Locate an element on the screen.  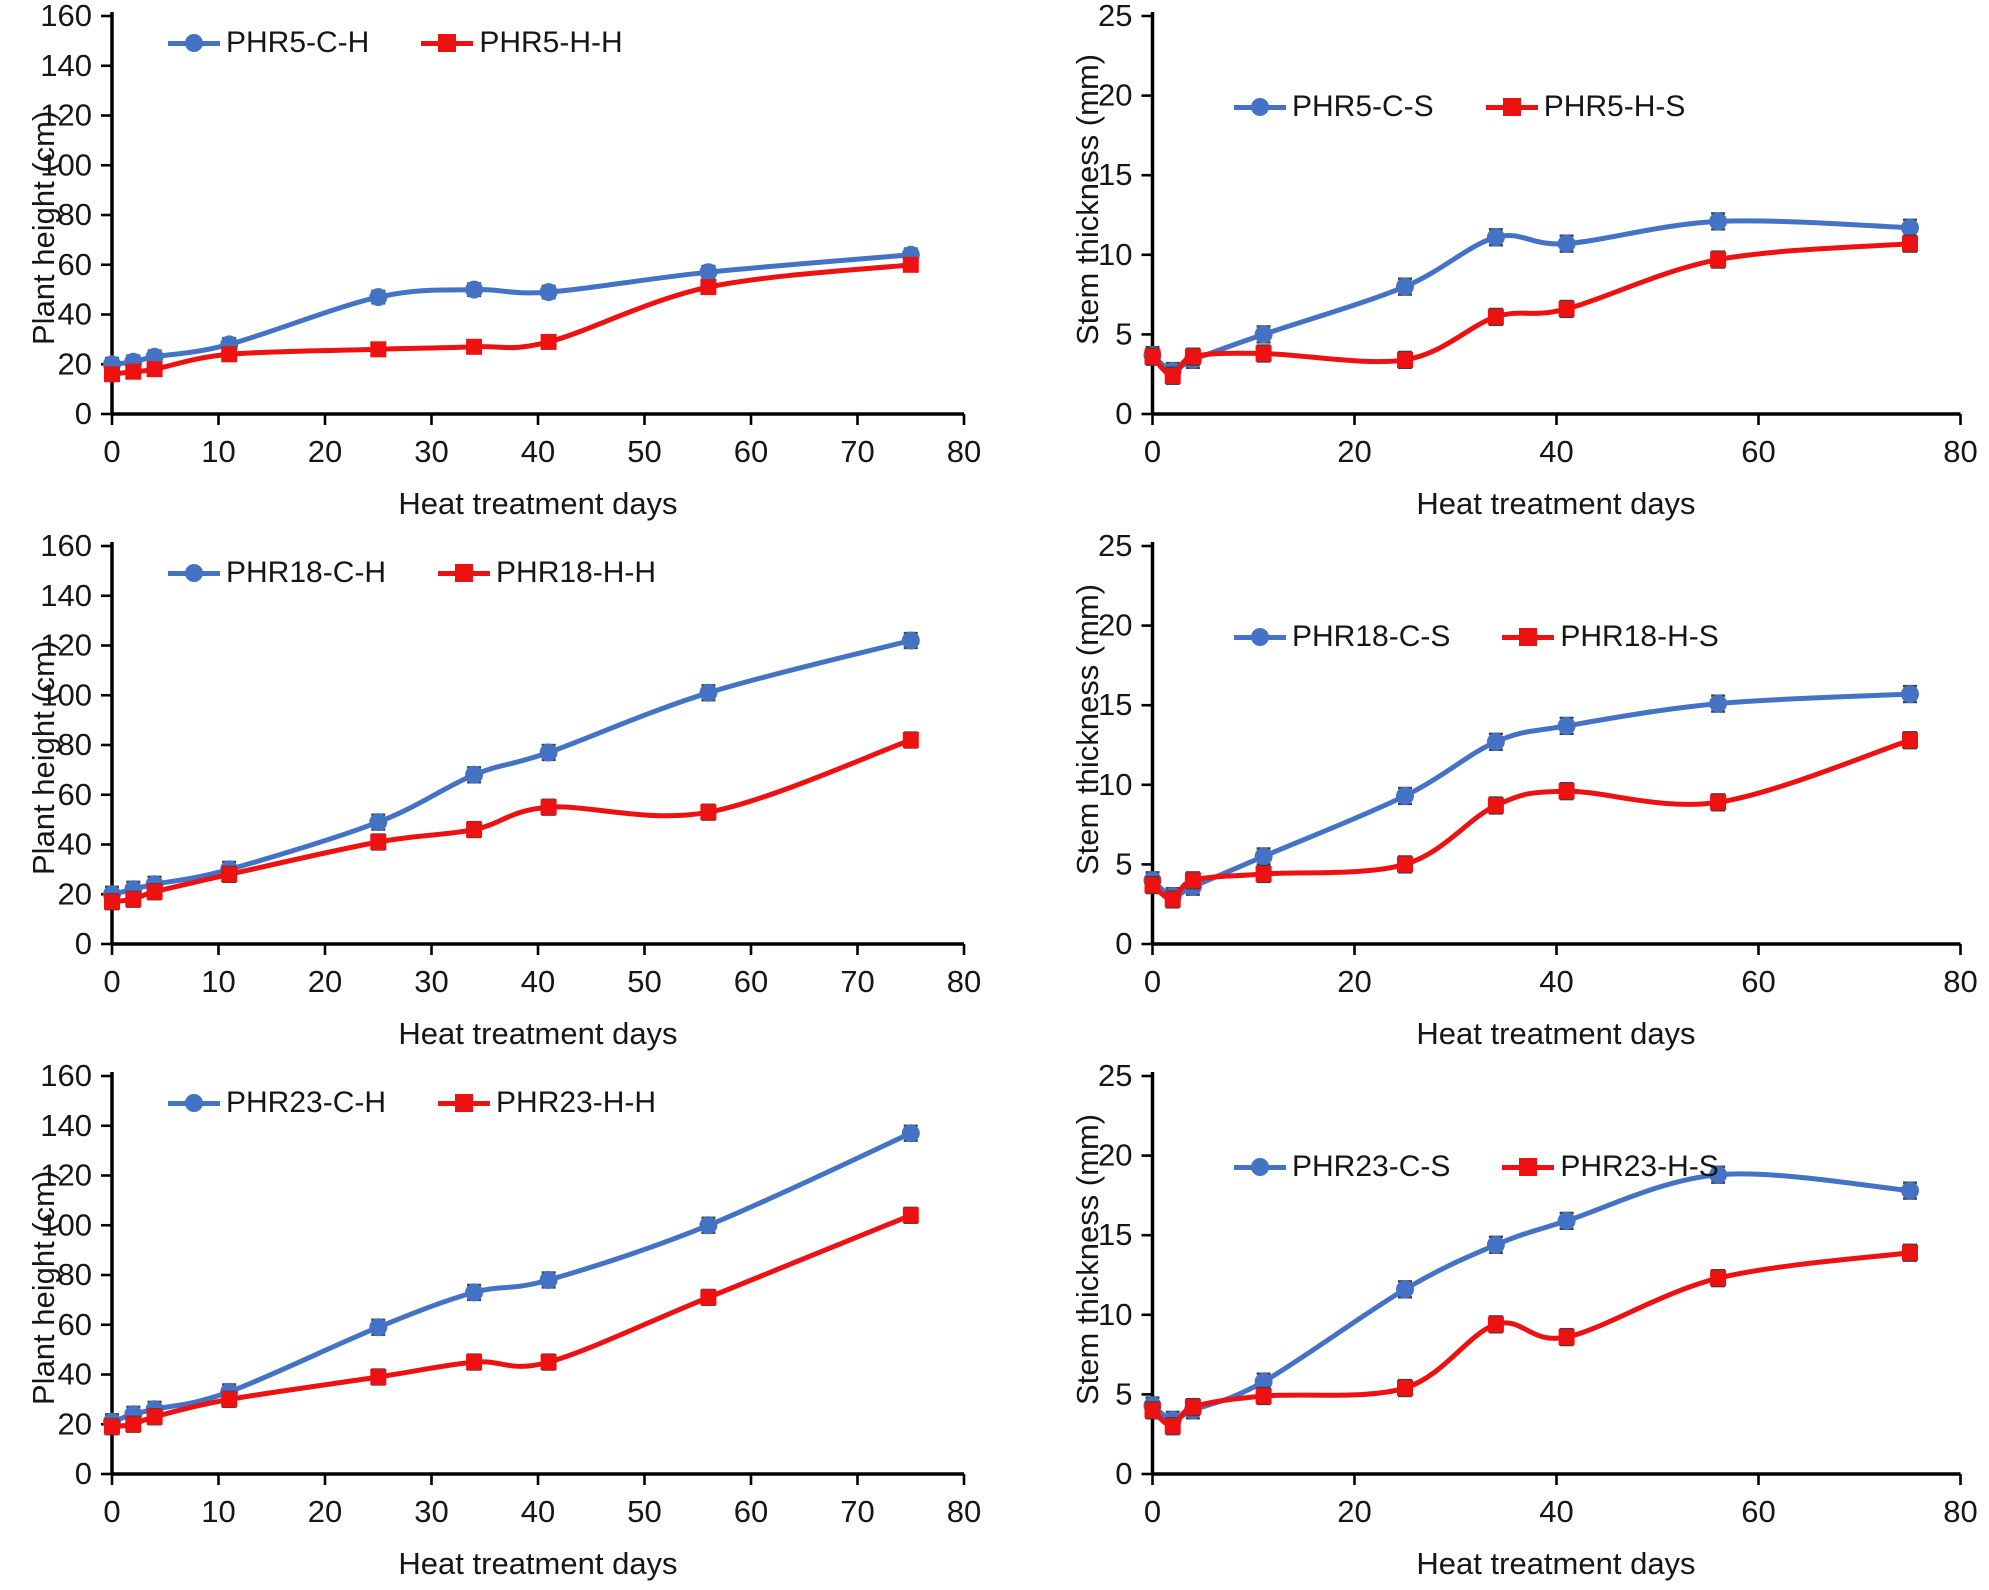
legend-label: PHR18-H-S is located at coordinates (1639, 636).